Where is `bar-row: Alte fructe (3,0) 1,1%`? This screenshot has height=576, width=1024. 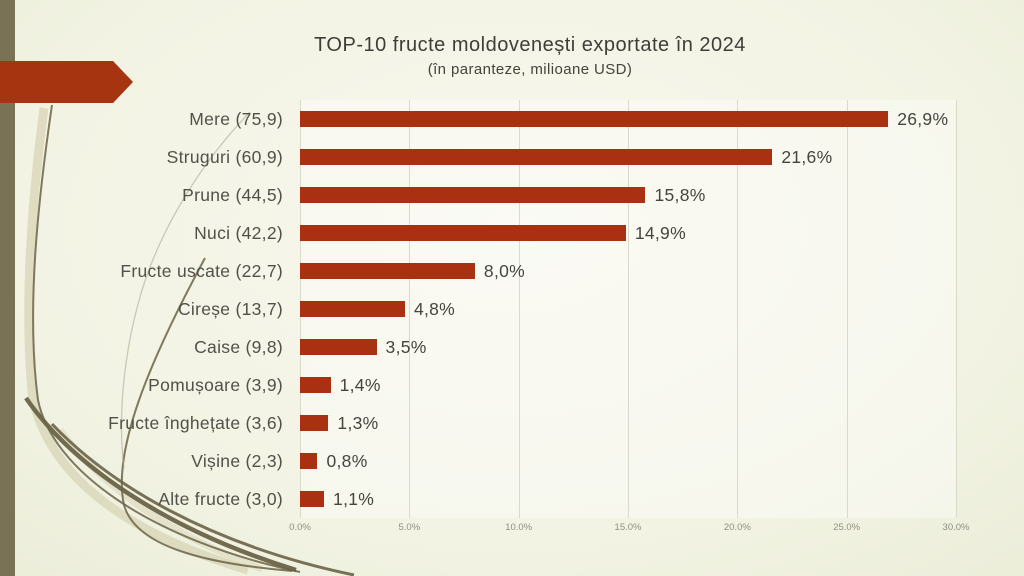
bar-row: Alte fructe (3,0) 1,1% is located at coordinates (495, 499).